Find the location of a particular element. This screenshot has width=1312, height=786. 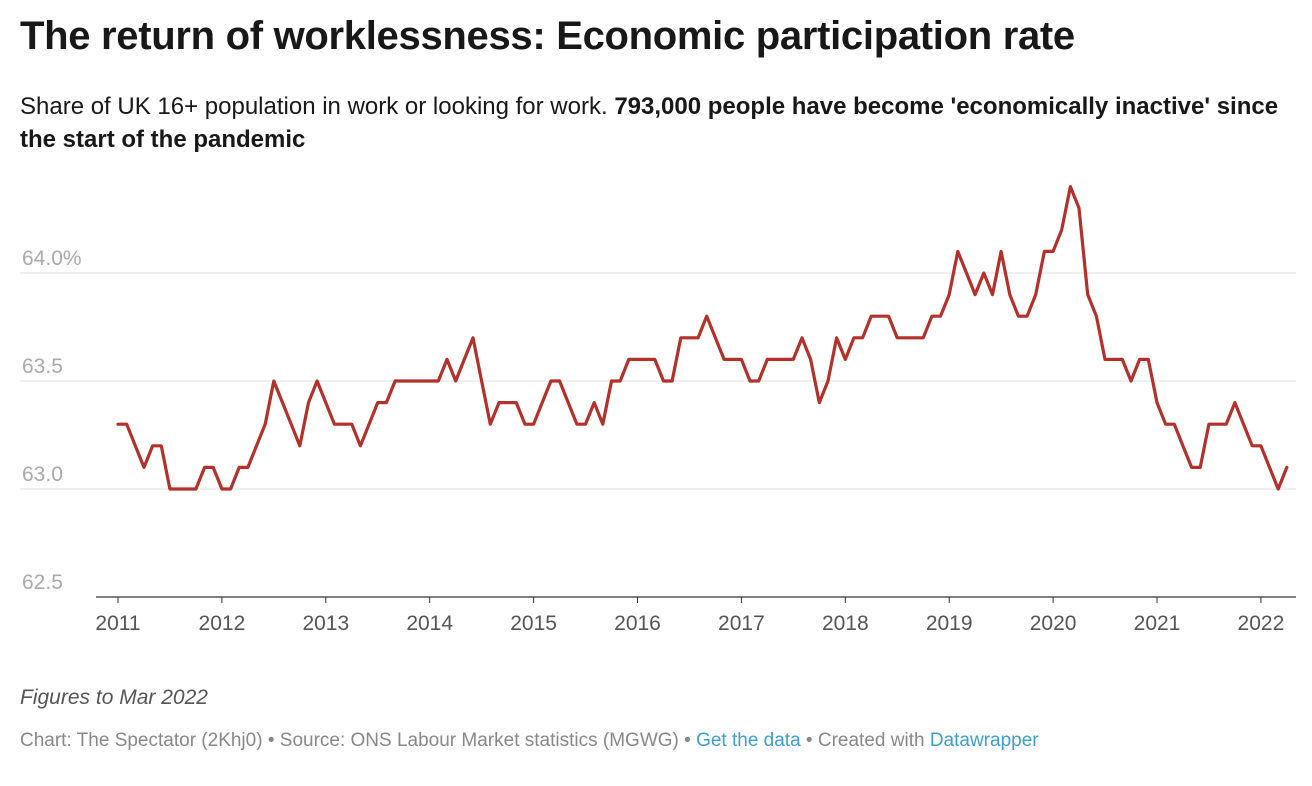

footer-chart-by: Chart: The Spectator (2Khj0) is located at coordinates (141, 740).